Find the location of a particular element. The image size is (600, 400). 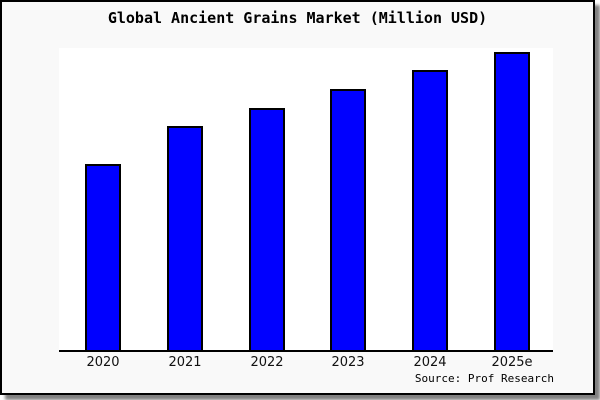

x-tick-label-2020: 2020 is located at coordinates (103, 362).